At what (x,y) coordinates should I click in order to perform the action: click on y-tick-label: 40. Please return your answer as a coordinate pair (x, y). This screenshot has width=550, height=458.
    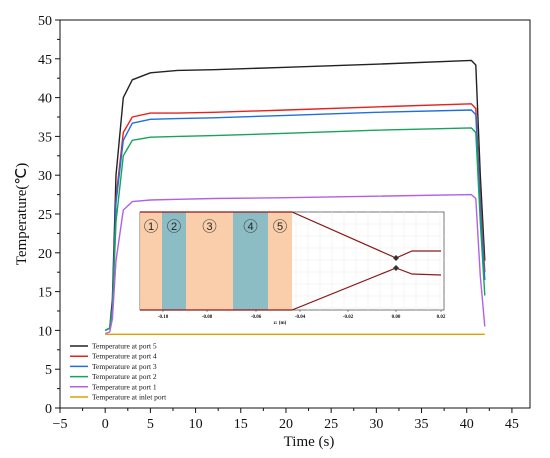
    Looking at the image, I should click on (45, 99).